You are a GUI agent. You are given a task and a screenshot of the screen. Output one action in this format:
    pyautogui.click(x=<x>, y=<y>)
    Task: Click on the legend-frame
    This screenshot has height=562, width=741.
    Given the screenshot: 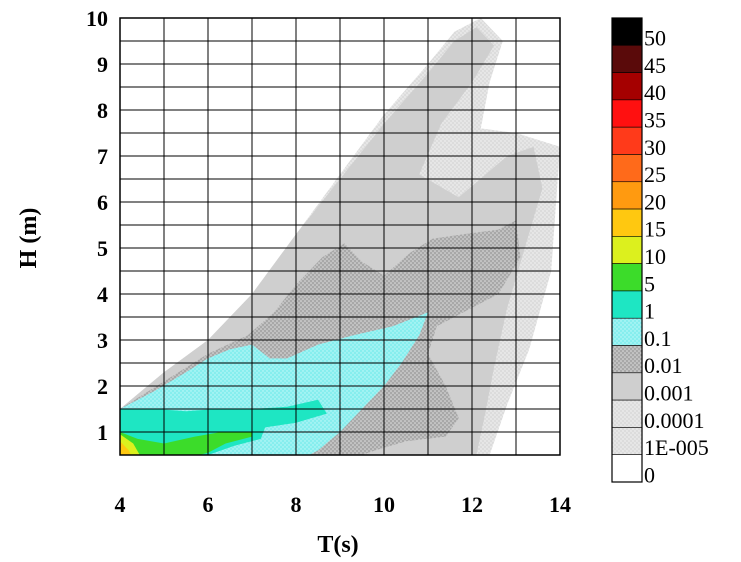 What is the action you would take?
    pyautogui.click(x=627, y=250)
    